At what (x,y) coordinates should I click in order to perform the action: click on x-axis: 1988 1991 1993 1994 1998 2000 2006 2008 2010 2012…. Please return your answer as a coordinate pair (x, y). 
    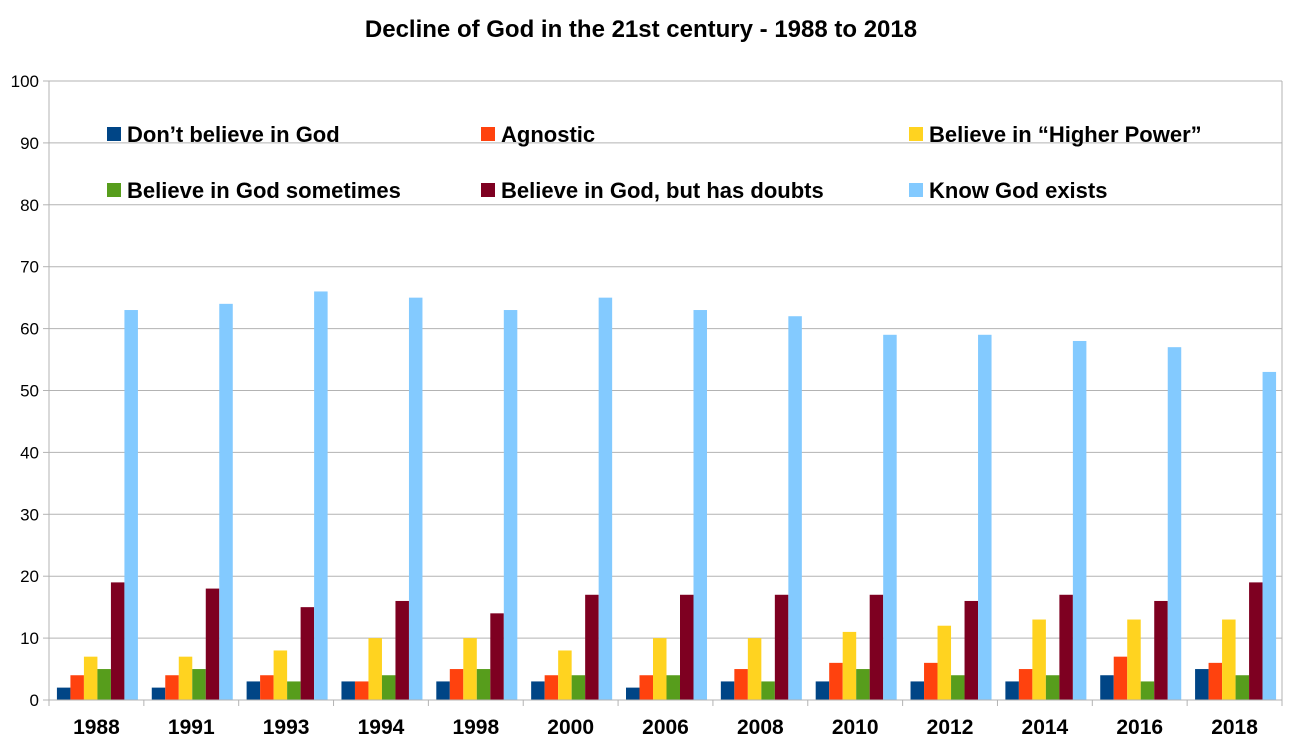
    Looking at the image, I should click on (665, 719).